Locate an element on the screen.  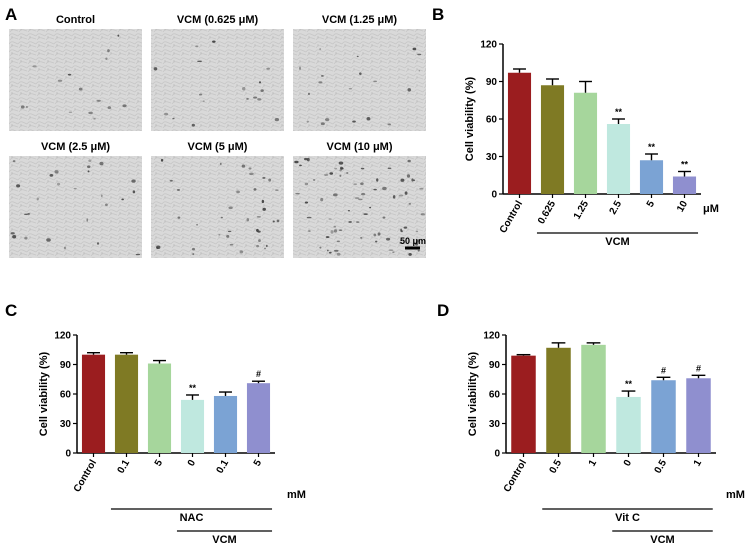
panel-label-c: C is located at coordinates (11, 310).